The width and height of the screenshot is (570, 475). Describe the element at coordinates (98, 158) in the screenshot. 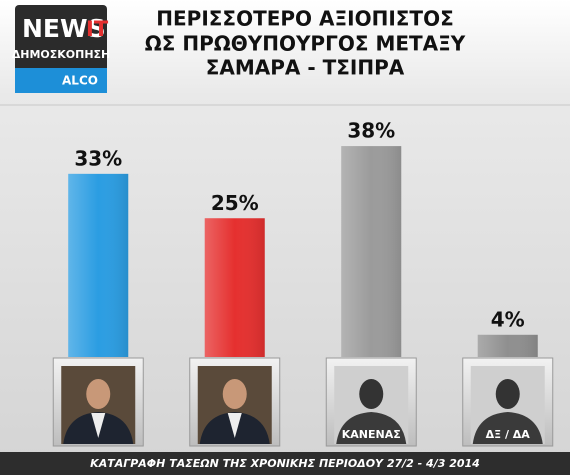

I see `value-label: 33%` at that location.